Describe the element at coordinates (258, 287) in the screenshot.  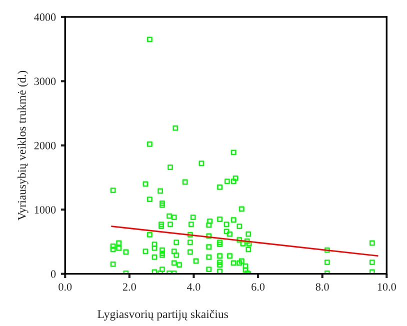
I see `x-tick-label: 6.0` at that location.